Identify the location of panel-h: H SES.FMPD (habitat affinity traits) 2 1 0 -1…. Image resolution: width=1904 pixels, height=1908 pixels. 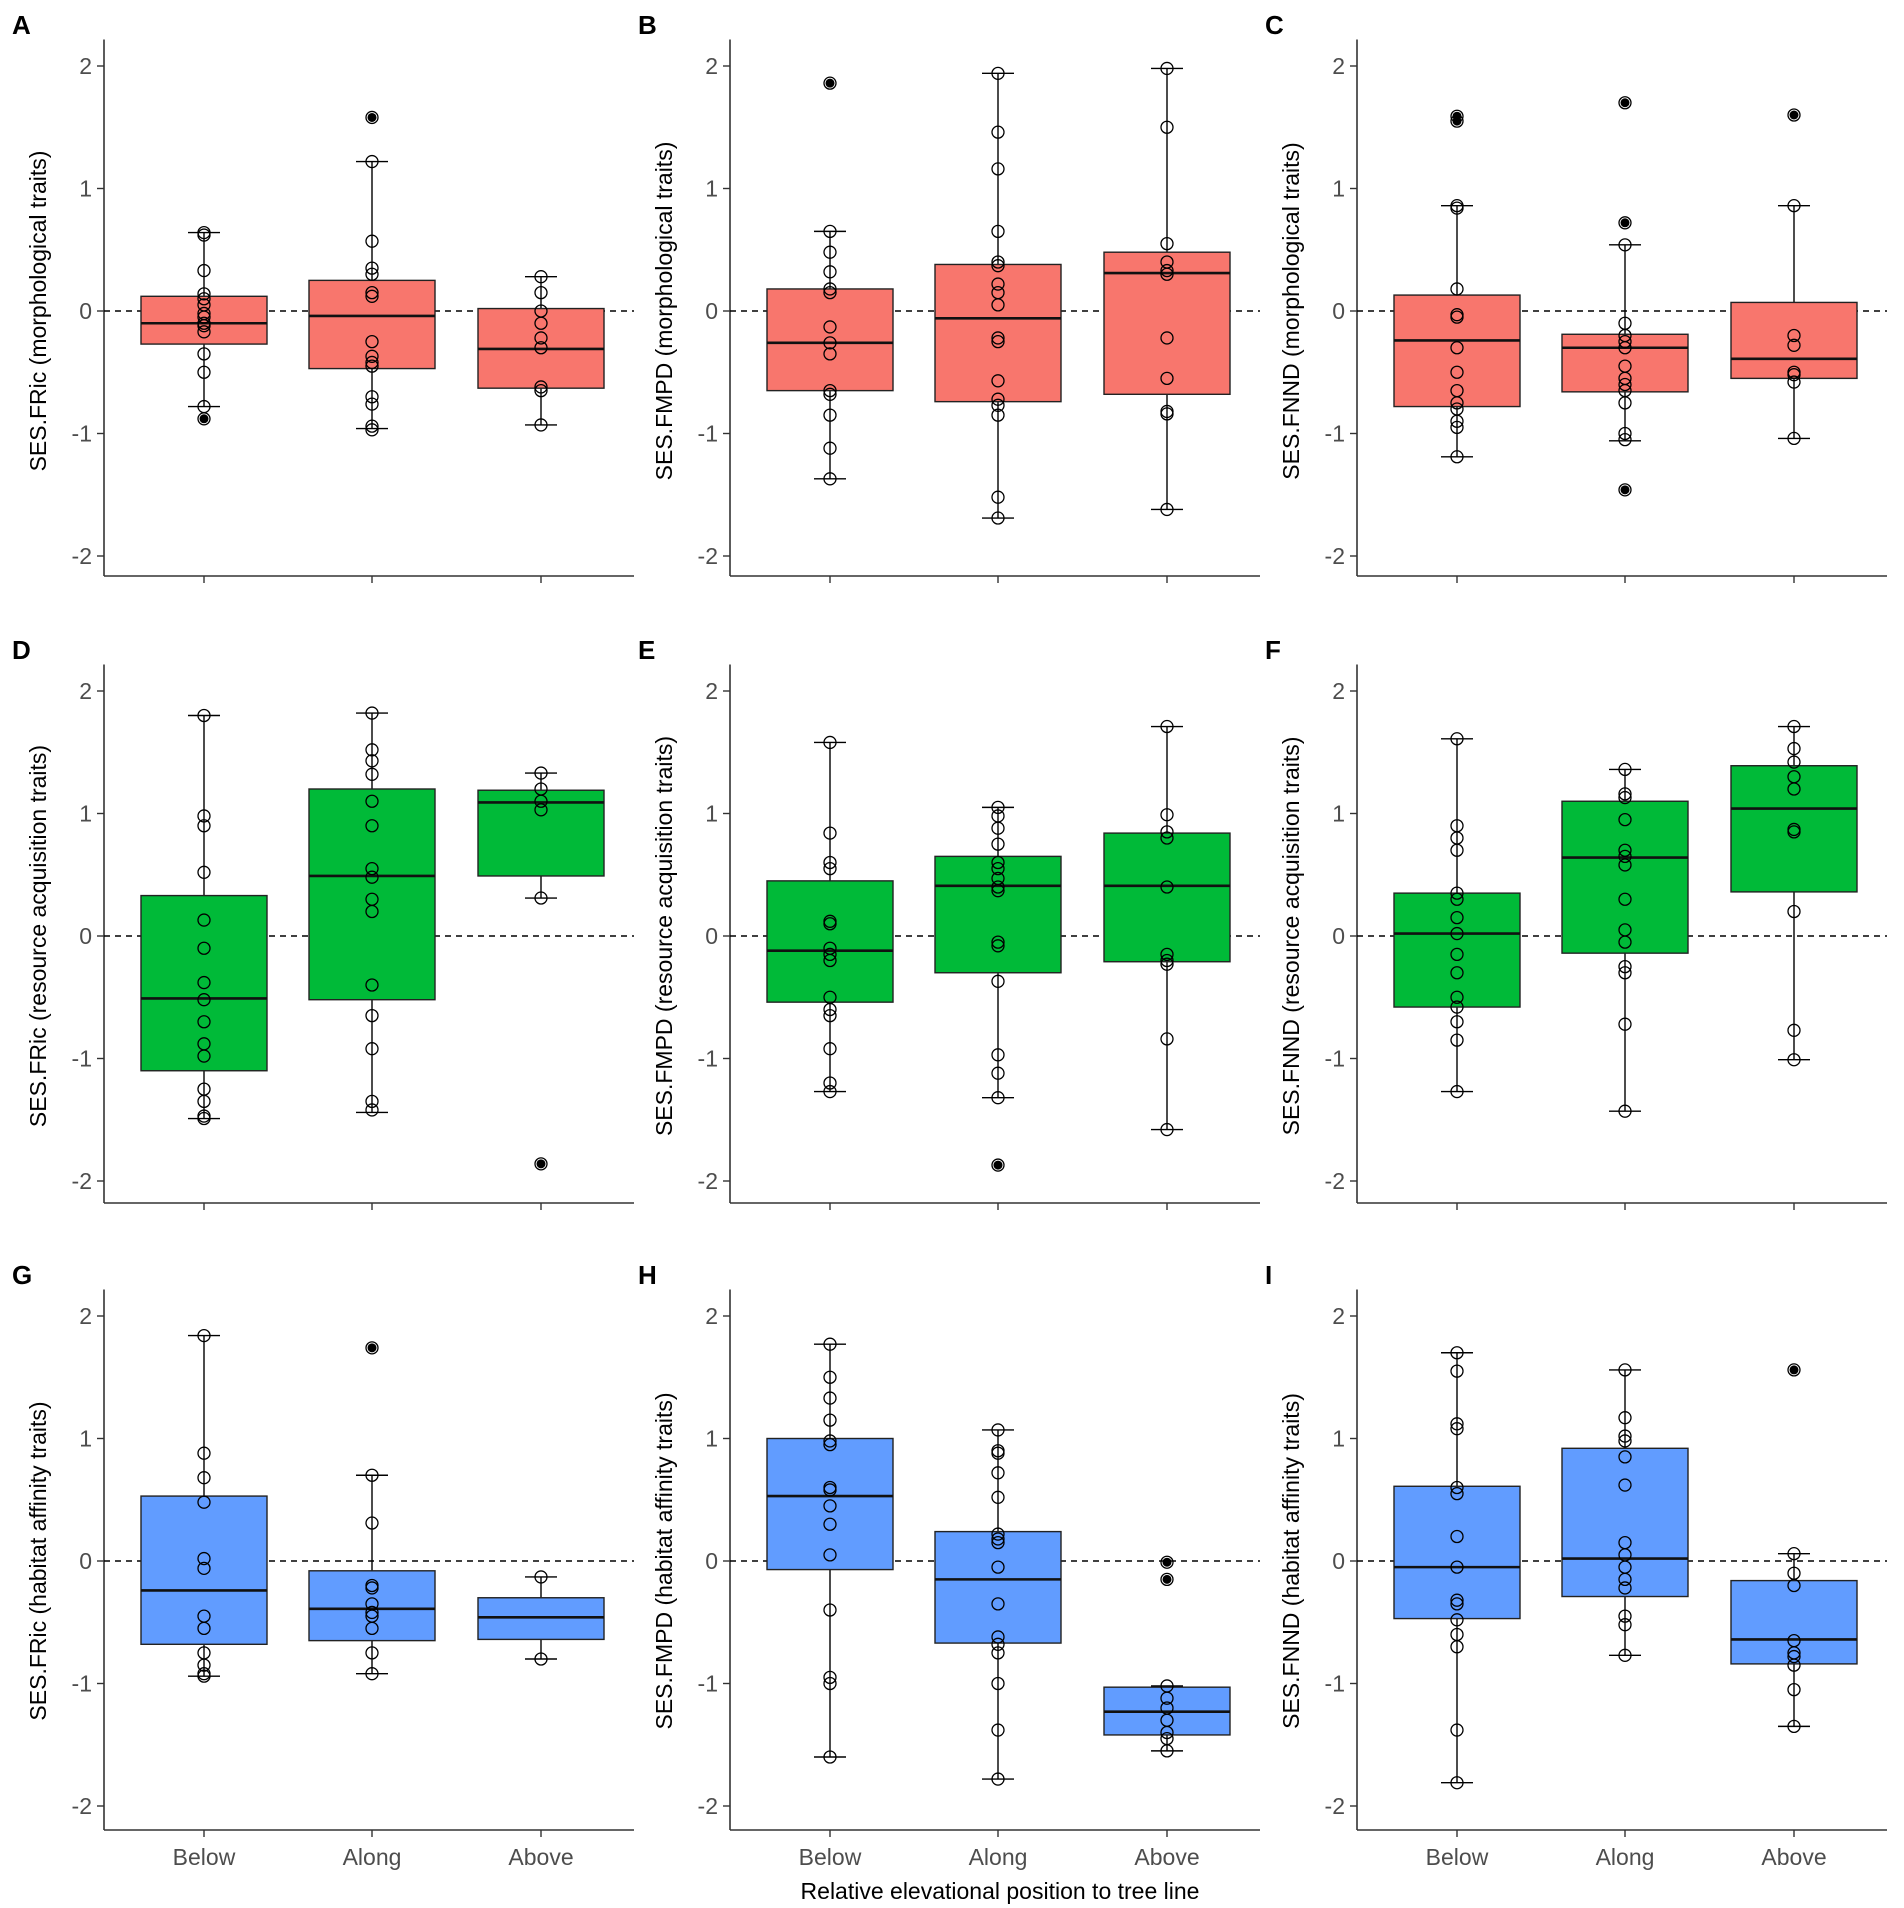
(949, 1565).